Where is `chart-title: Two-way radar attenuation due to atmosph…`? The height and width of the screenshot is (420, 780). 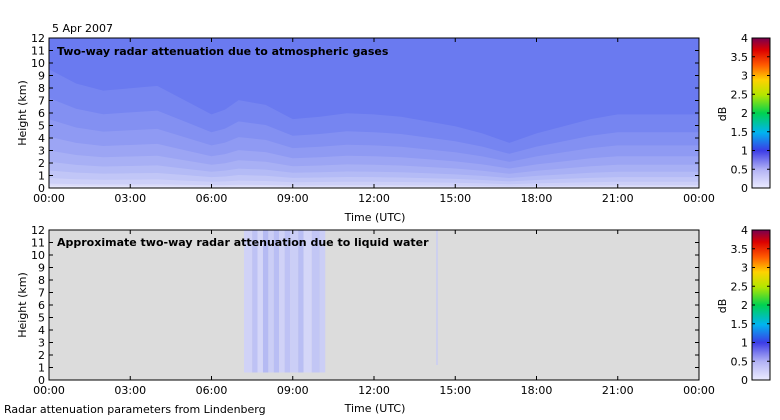
chart-title: Two-way radar attenuation due to atmosph… is located at coordinates (223, 51).